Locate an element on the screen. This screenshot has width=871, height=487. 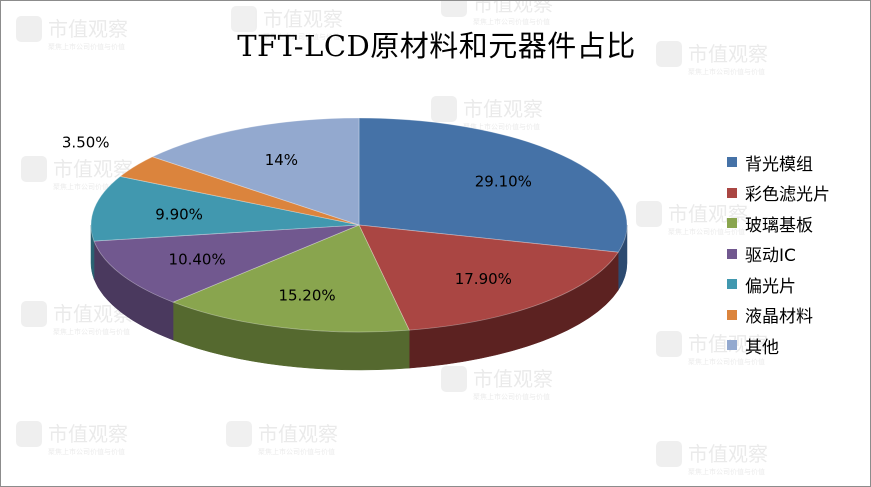
legend-item: 背光模组 is located at coordinates (778, 162).